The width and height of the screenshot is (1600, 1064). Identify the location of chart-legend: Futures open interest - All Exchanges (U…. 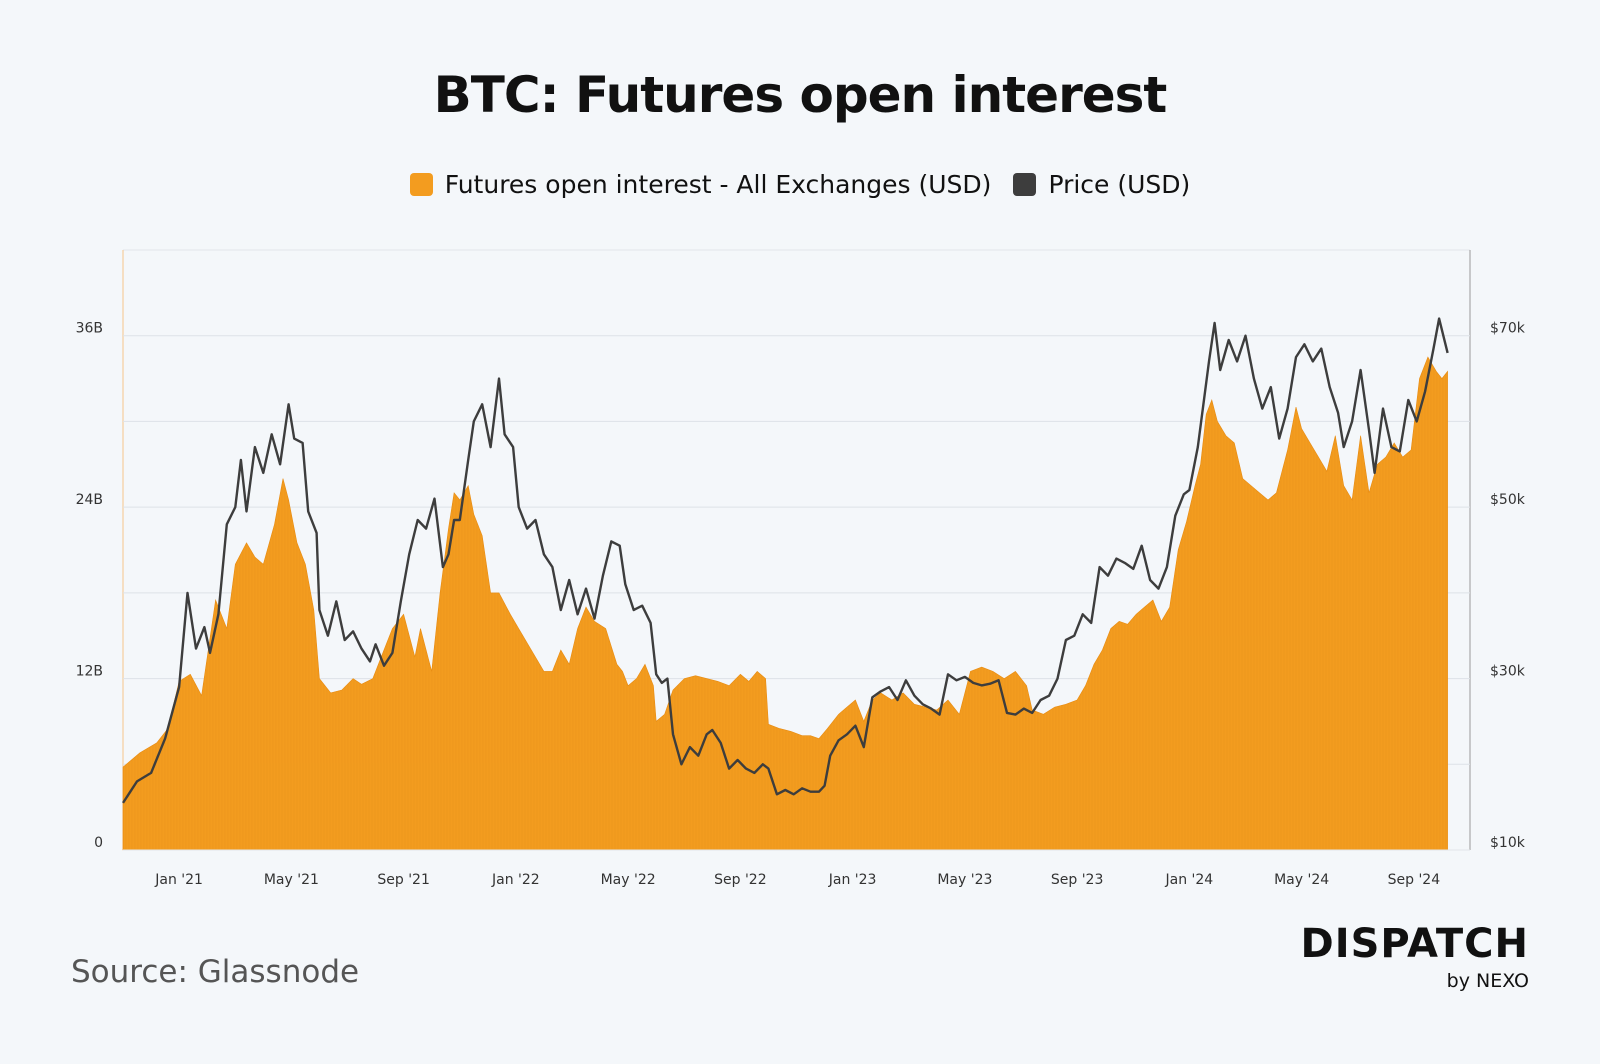
(800, 184).